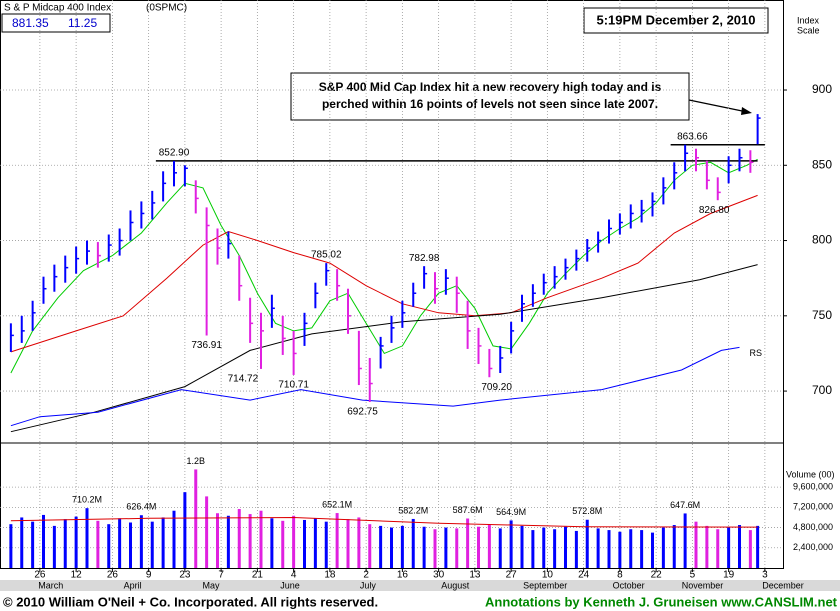 The height and width of the screenshot is (611, 840). Describe the element at coordinates (221, 575) in the screenshot. I see `x-tick-label: 7` at that location.